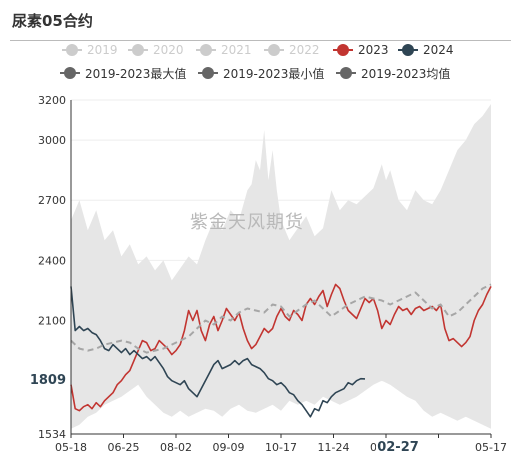 This screenshot has width=521, height=460. Describe the element at coordinates (229, 447) in the screenshot. I see `x-tick-label: 09-09` at that location.